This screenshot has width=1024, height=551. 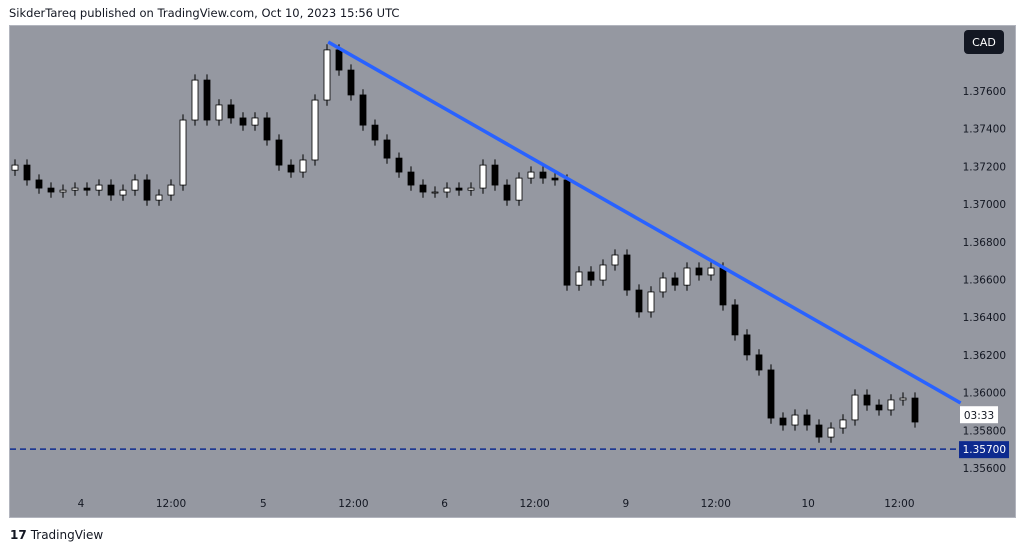 What do you see at coordinates (18, 535) in the screenshot?
I see `tradingview-logo-icon: 17` at bounding box center [18, 535].